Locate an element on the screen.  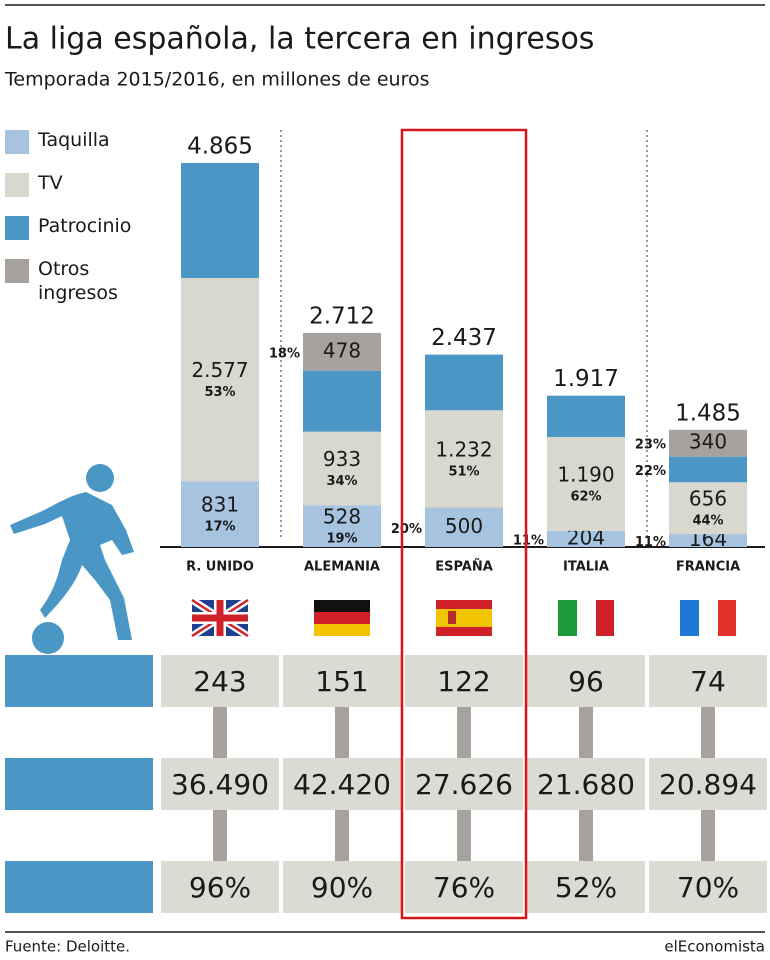
table-value: 96% is located at coordinates (220, 887).